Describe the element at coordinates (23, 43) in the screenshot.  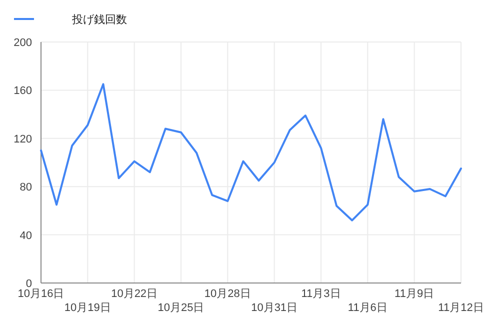
I see `y-tick-label: 200` at that location.